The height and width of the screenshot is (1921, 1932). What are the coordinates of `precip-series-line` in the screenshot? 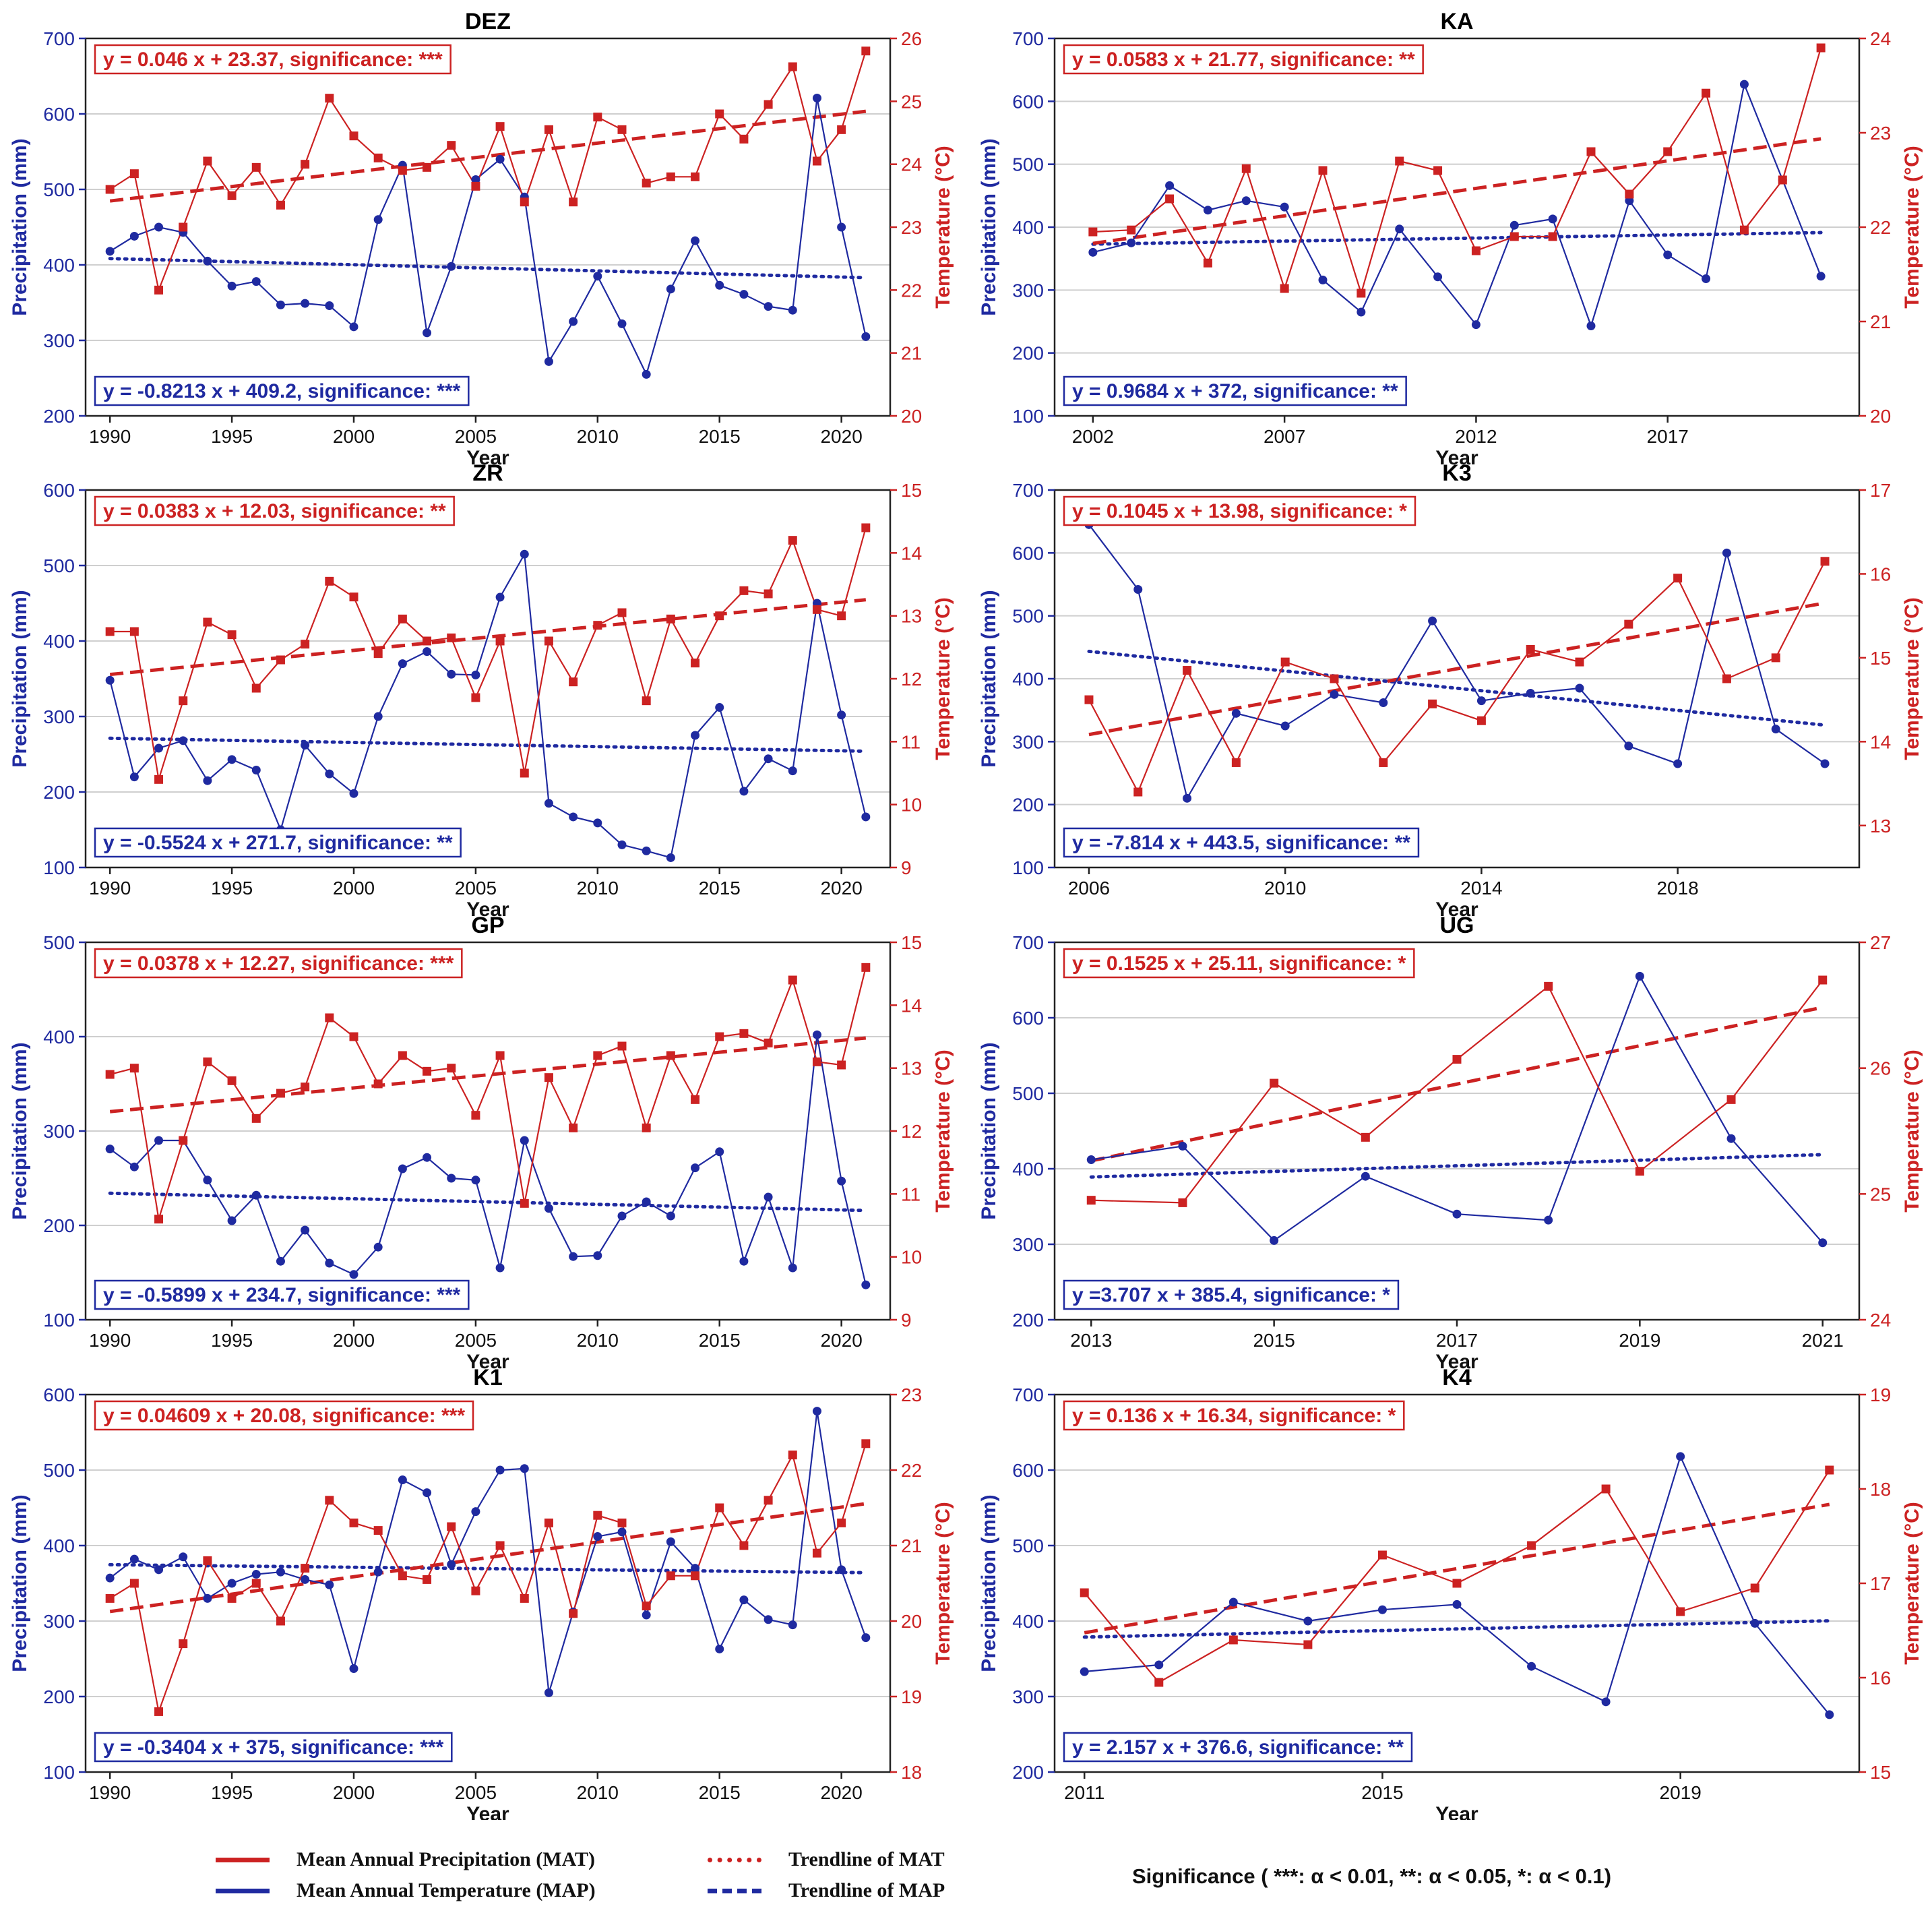 It's located at (488, 237).